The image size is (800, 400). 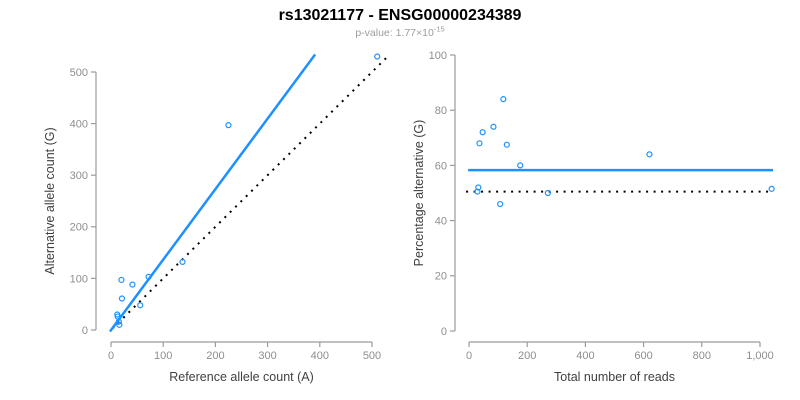 What do you see at coordinates (441, 277) in the screenshot?
I see `y-tick-label: 20` at bounding box center [441, 277].